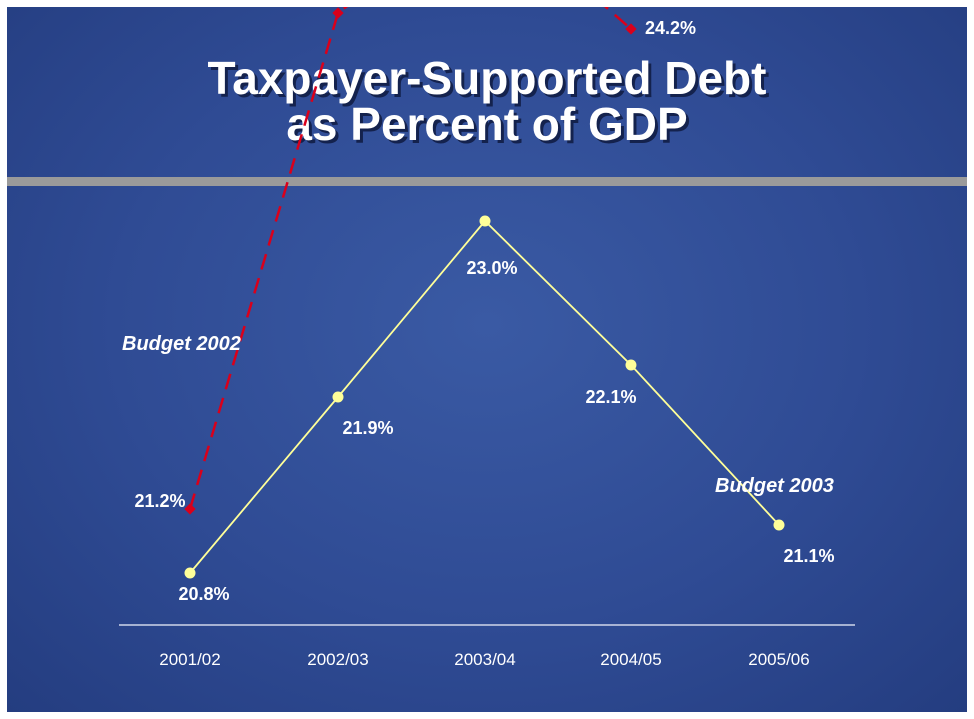 The height and width of the screenshot is (719, 974). I want to click on x-tick-label-2002-03: 2002/03, so click(337, 659).